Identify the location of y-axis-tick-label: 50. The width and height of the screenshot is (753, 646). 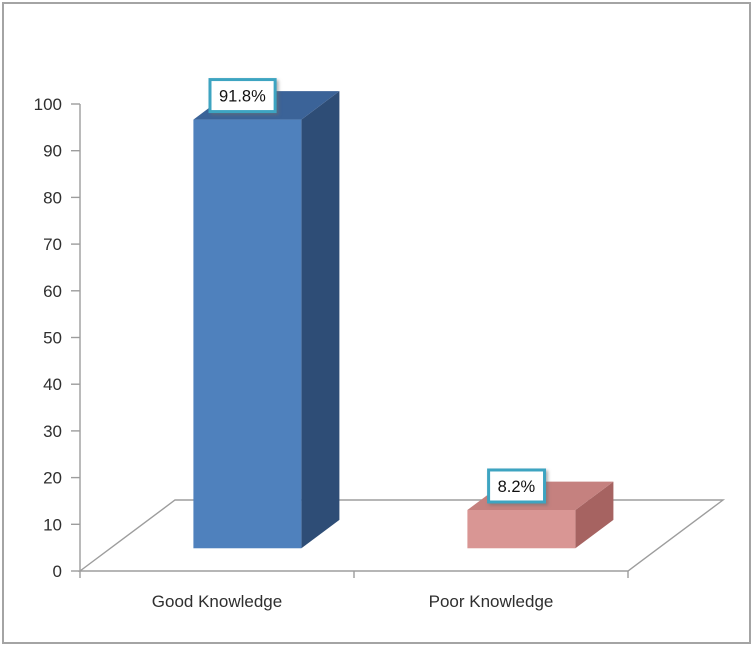
(52, 338).